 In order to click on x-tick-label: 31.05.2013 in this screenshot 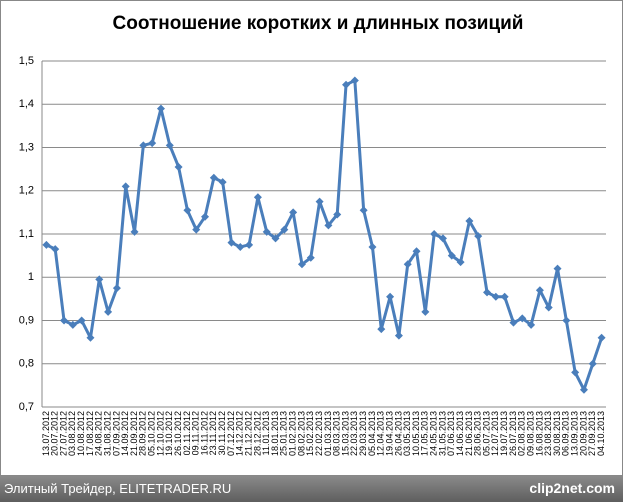, I will do `click(442, 433)`.